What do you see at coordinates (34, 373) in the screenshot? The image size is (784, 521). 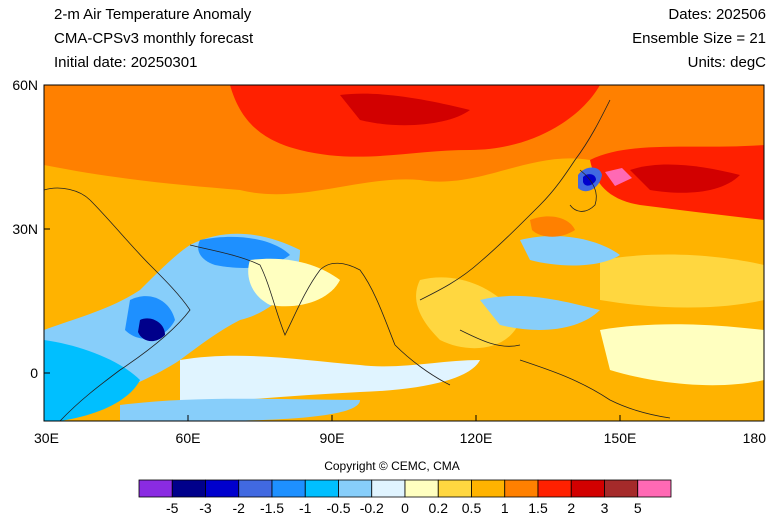 I see `lat-tick-label: 0` at bounding box center [34, 373].